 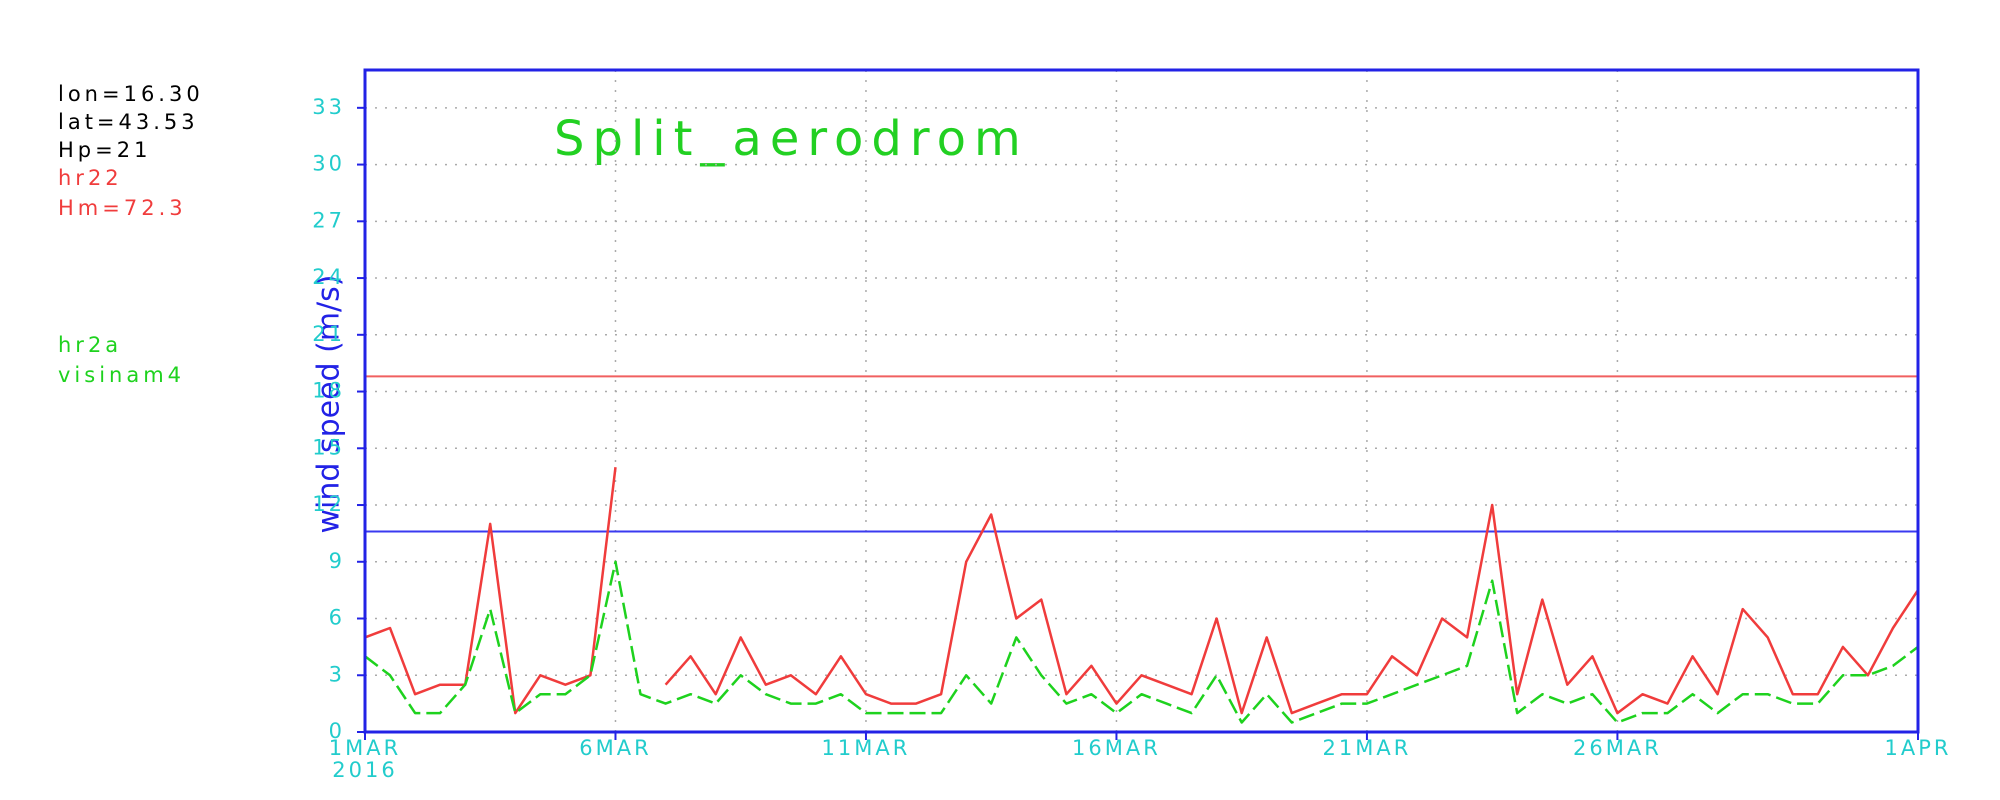 I want to click on y-tick-label: 15, so click(x=328, y=447).